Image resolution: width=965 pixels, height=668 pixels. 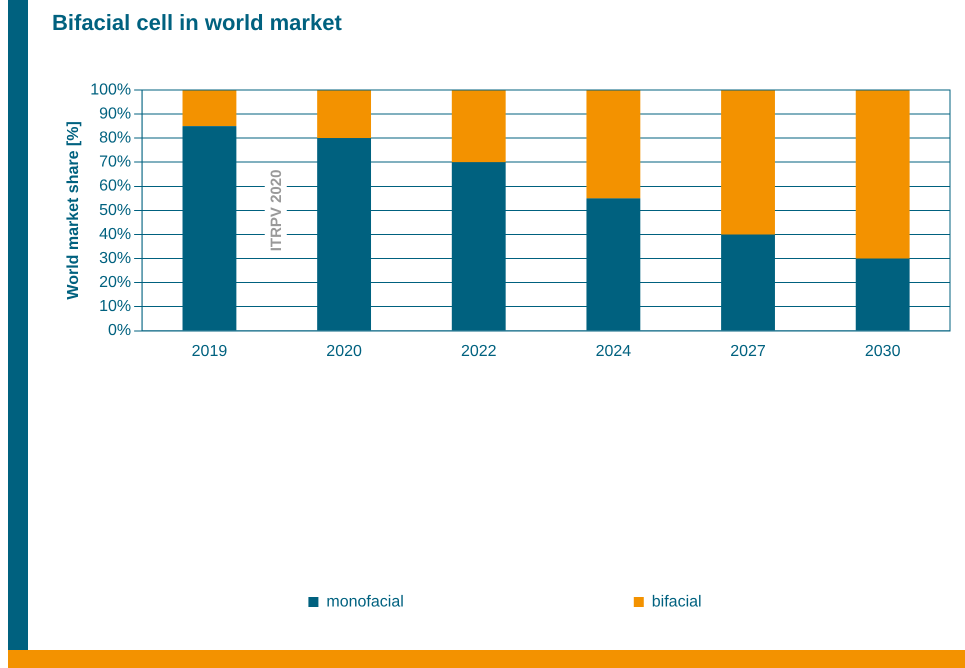 What do you see at coordinates (115, 113) in the screenshot?
I see `y-tick-label: 90%` at bounding box center [115, 113].